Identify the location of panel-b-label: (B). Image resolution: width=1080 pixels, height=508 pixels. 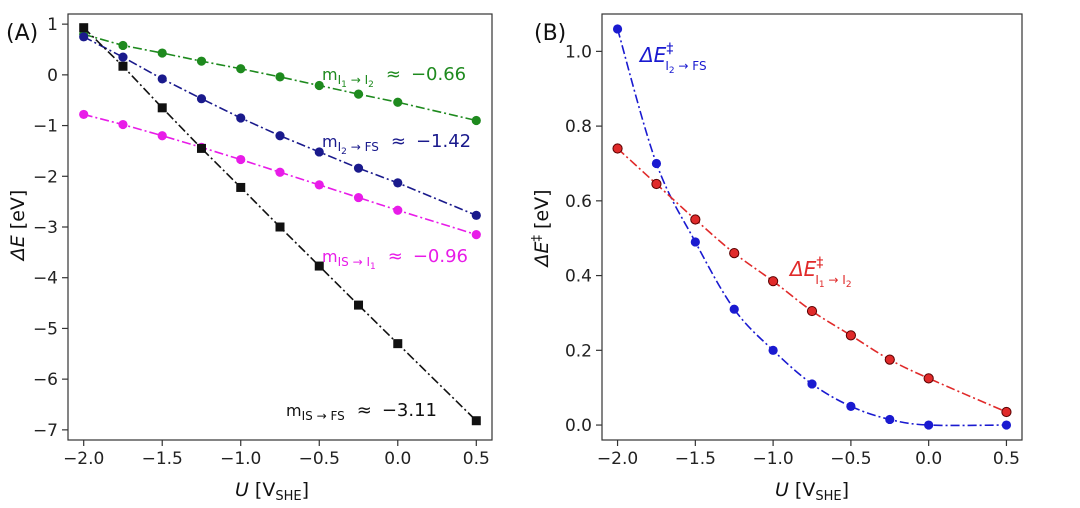
(550, 33).